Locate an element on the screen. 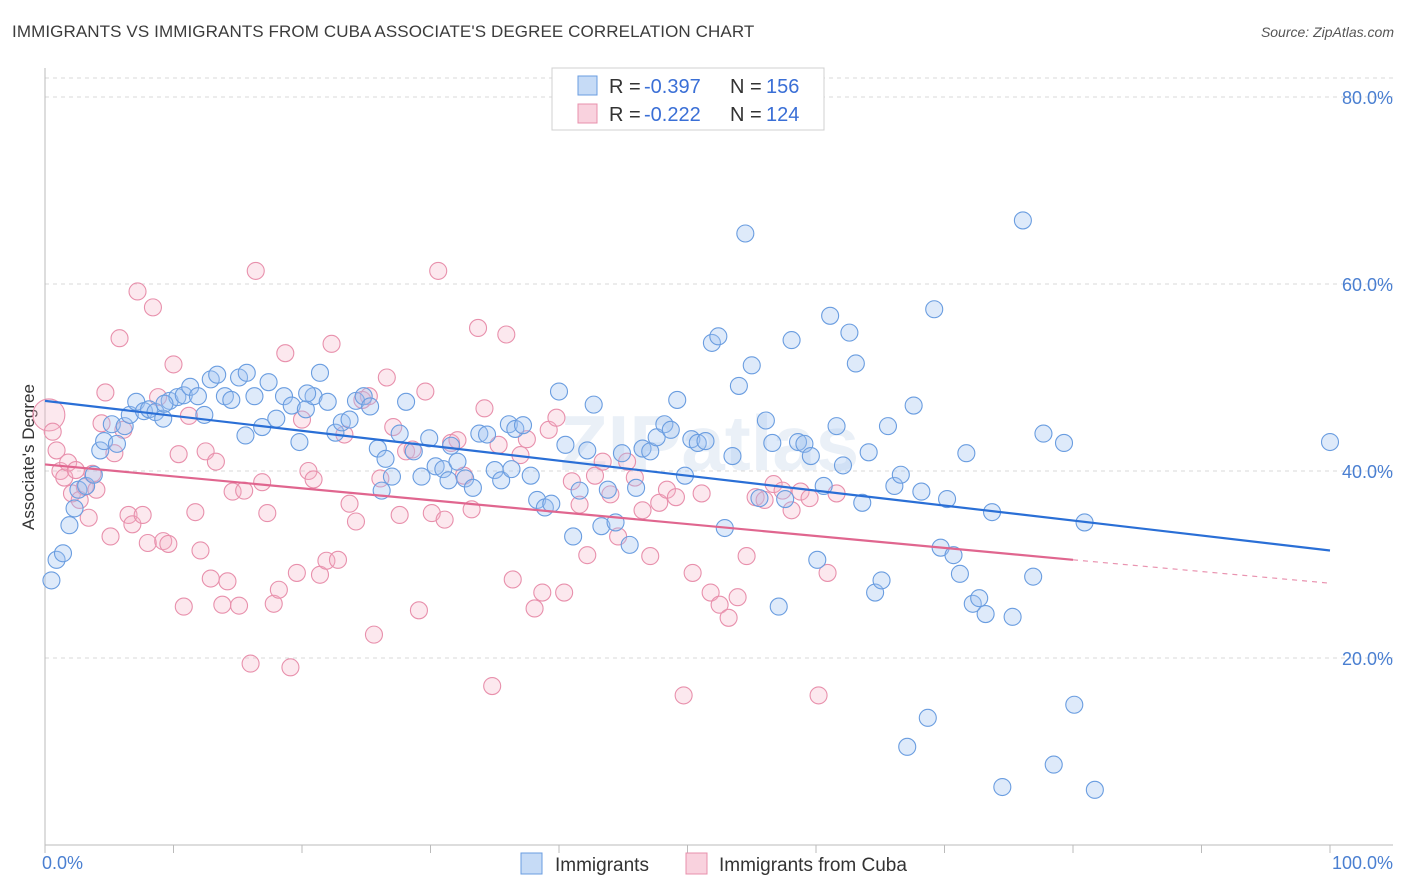  legend-swatch-immigrants is located at coordinates (587, 85).